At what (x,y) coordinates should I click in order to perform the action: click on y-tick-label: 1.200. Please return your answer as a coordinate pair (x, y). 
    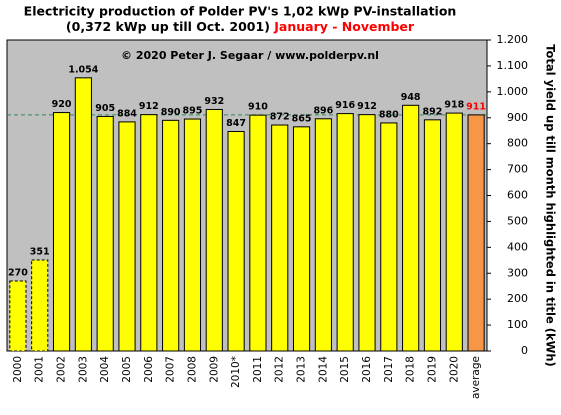
    Looking at the image, I should click on (513, 39).